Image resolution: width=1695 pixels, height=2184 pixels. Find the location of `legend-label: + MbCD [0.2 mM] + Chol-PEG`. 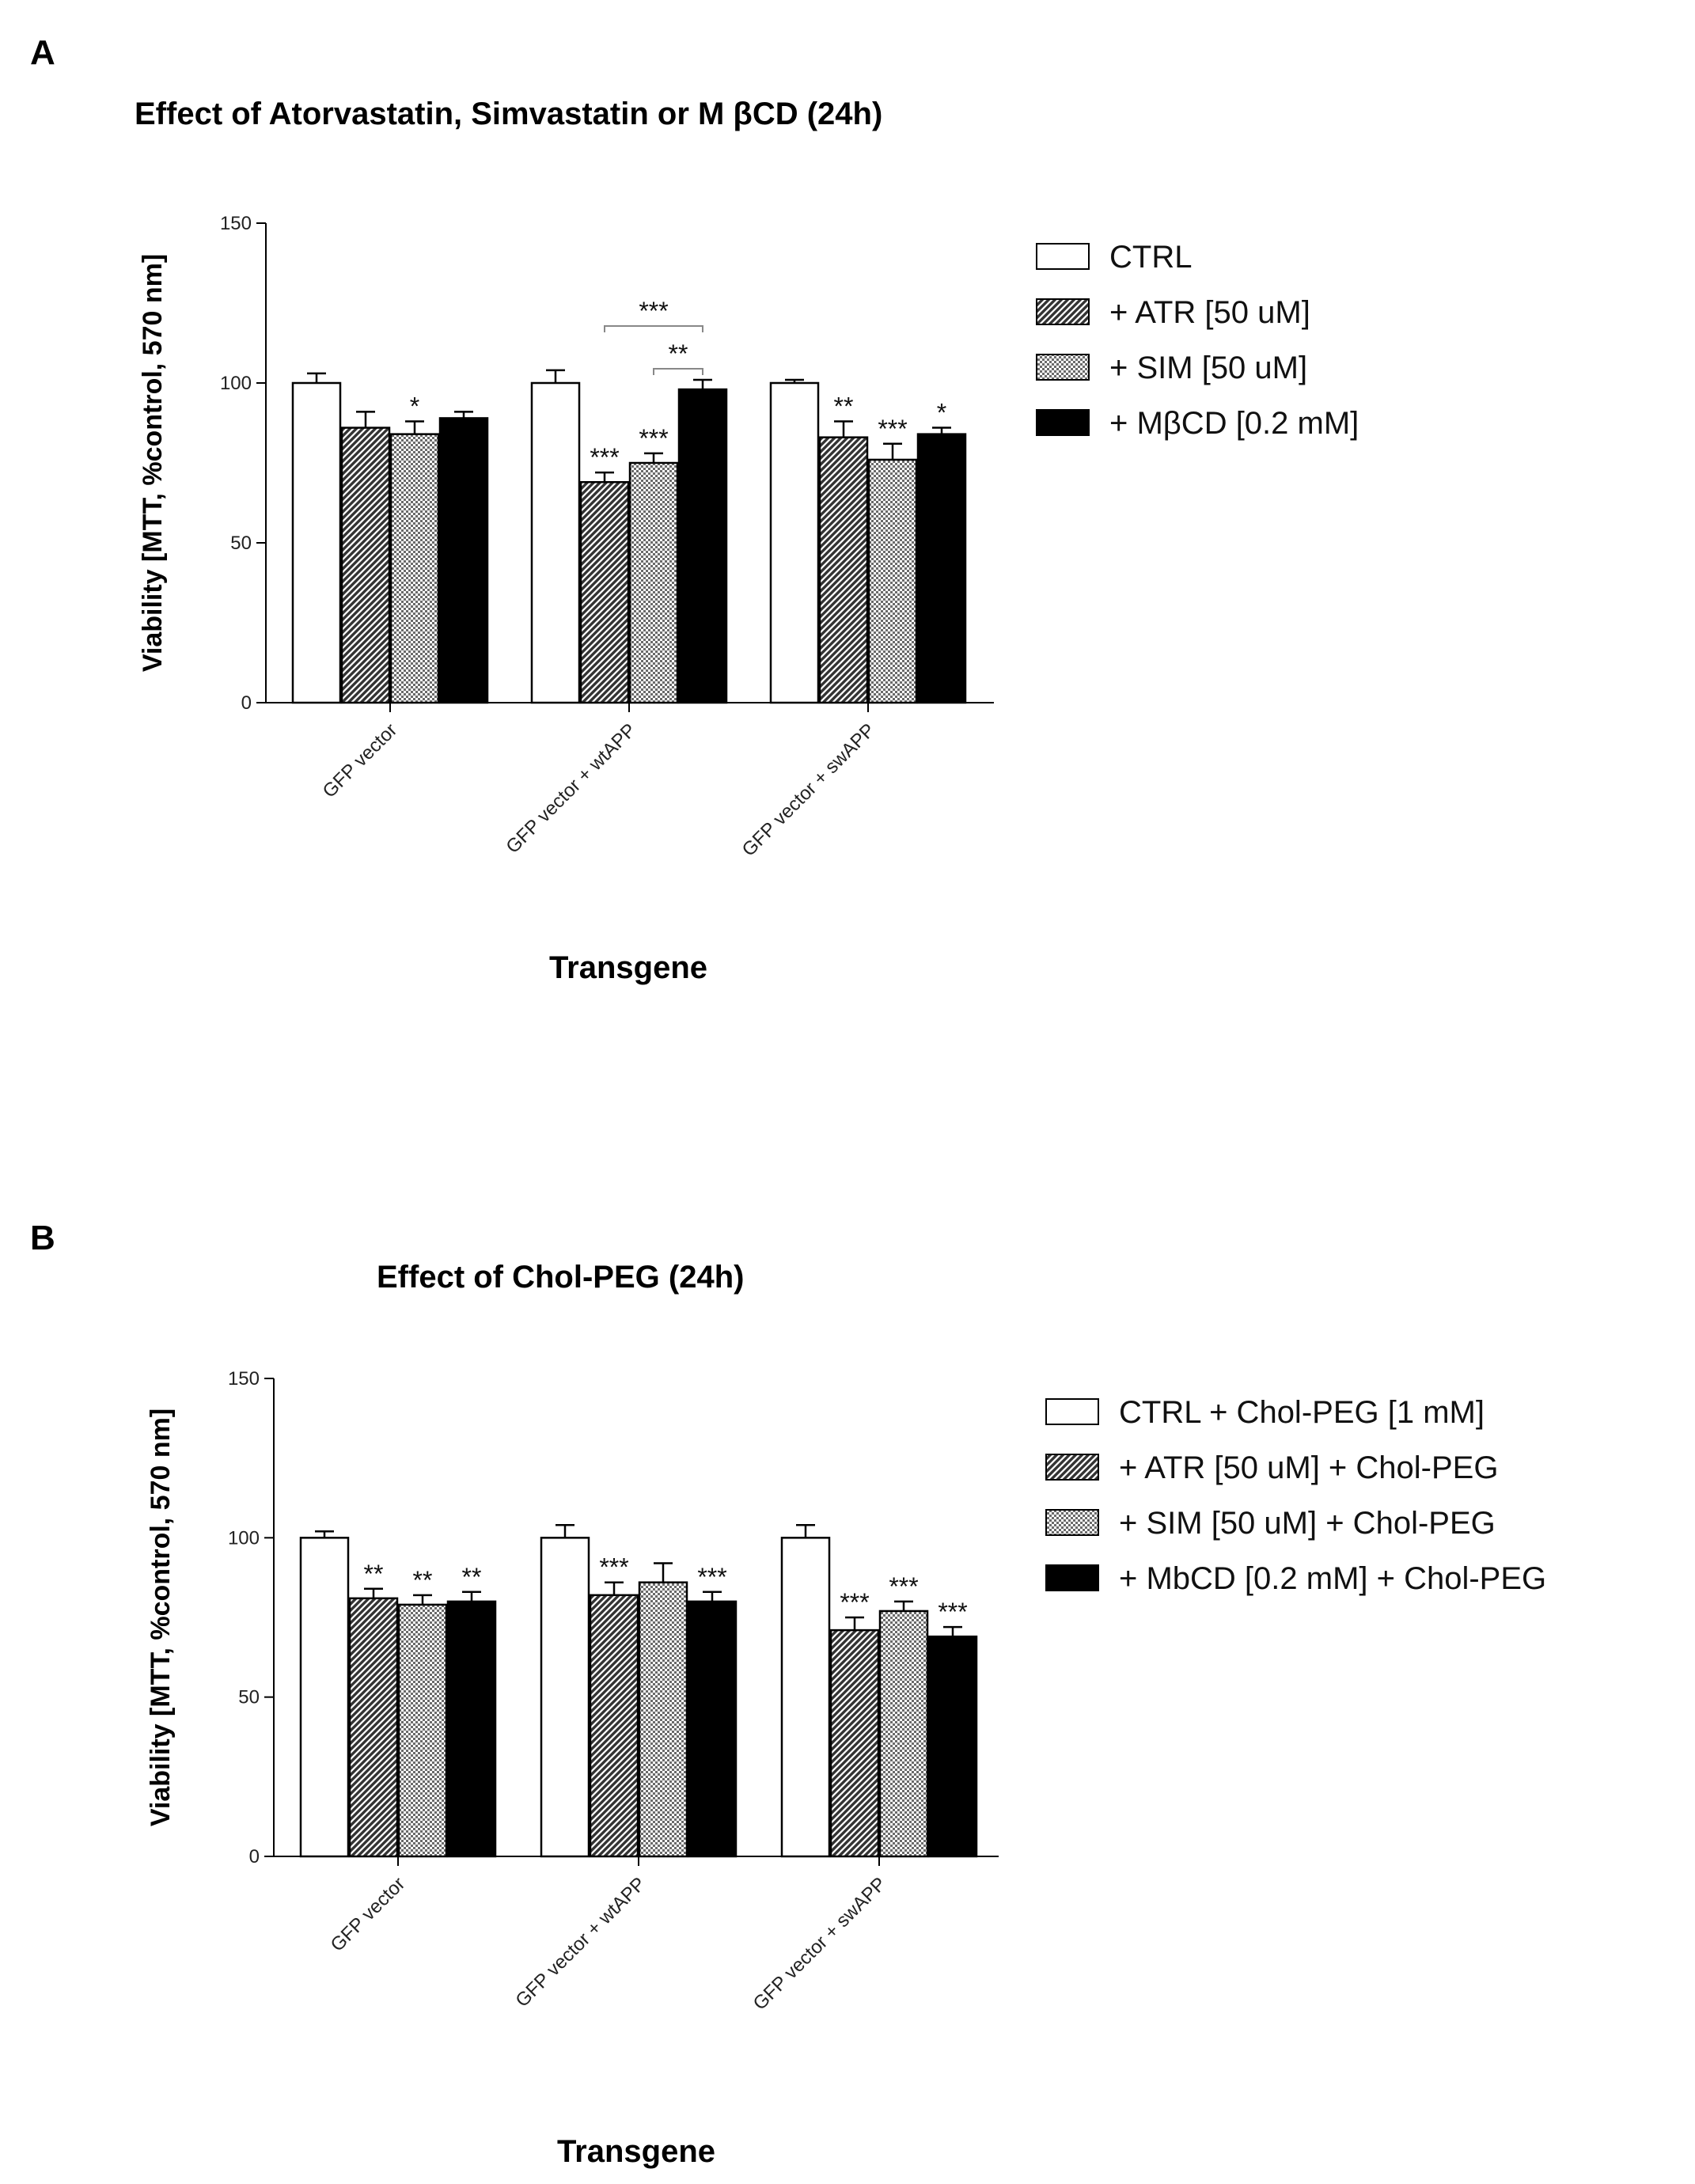

legend-label: + MbCD [0.2 mM] + Chol-PEG is located at coordinates (1332, 1578).